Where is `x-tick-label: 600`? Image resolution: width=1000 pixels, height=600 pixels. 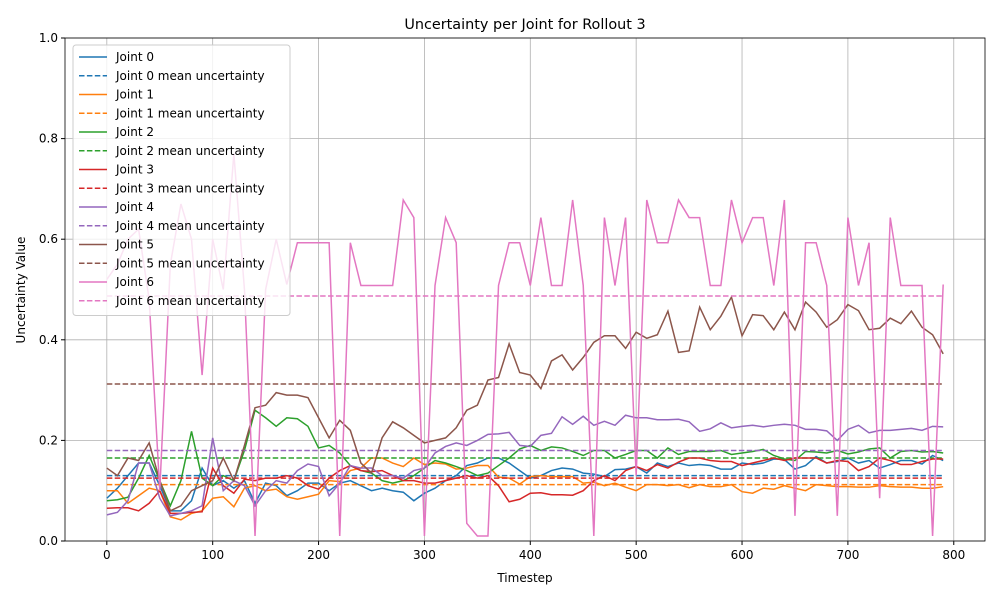
x-tick-label: 600 is located at coordinates (742, 555).